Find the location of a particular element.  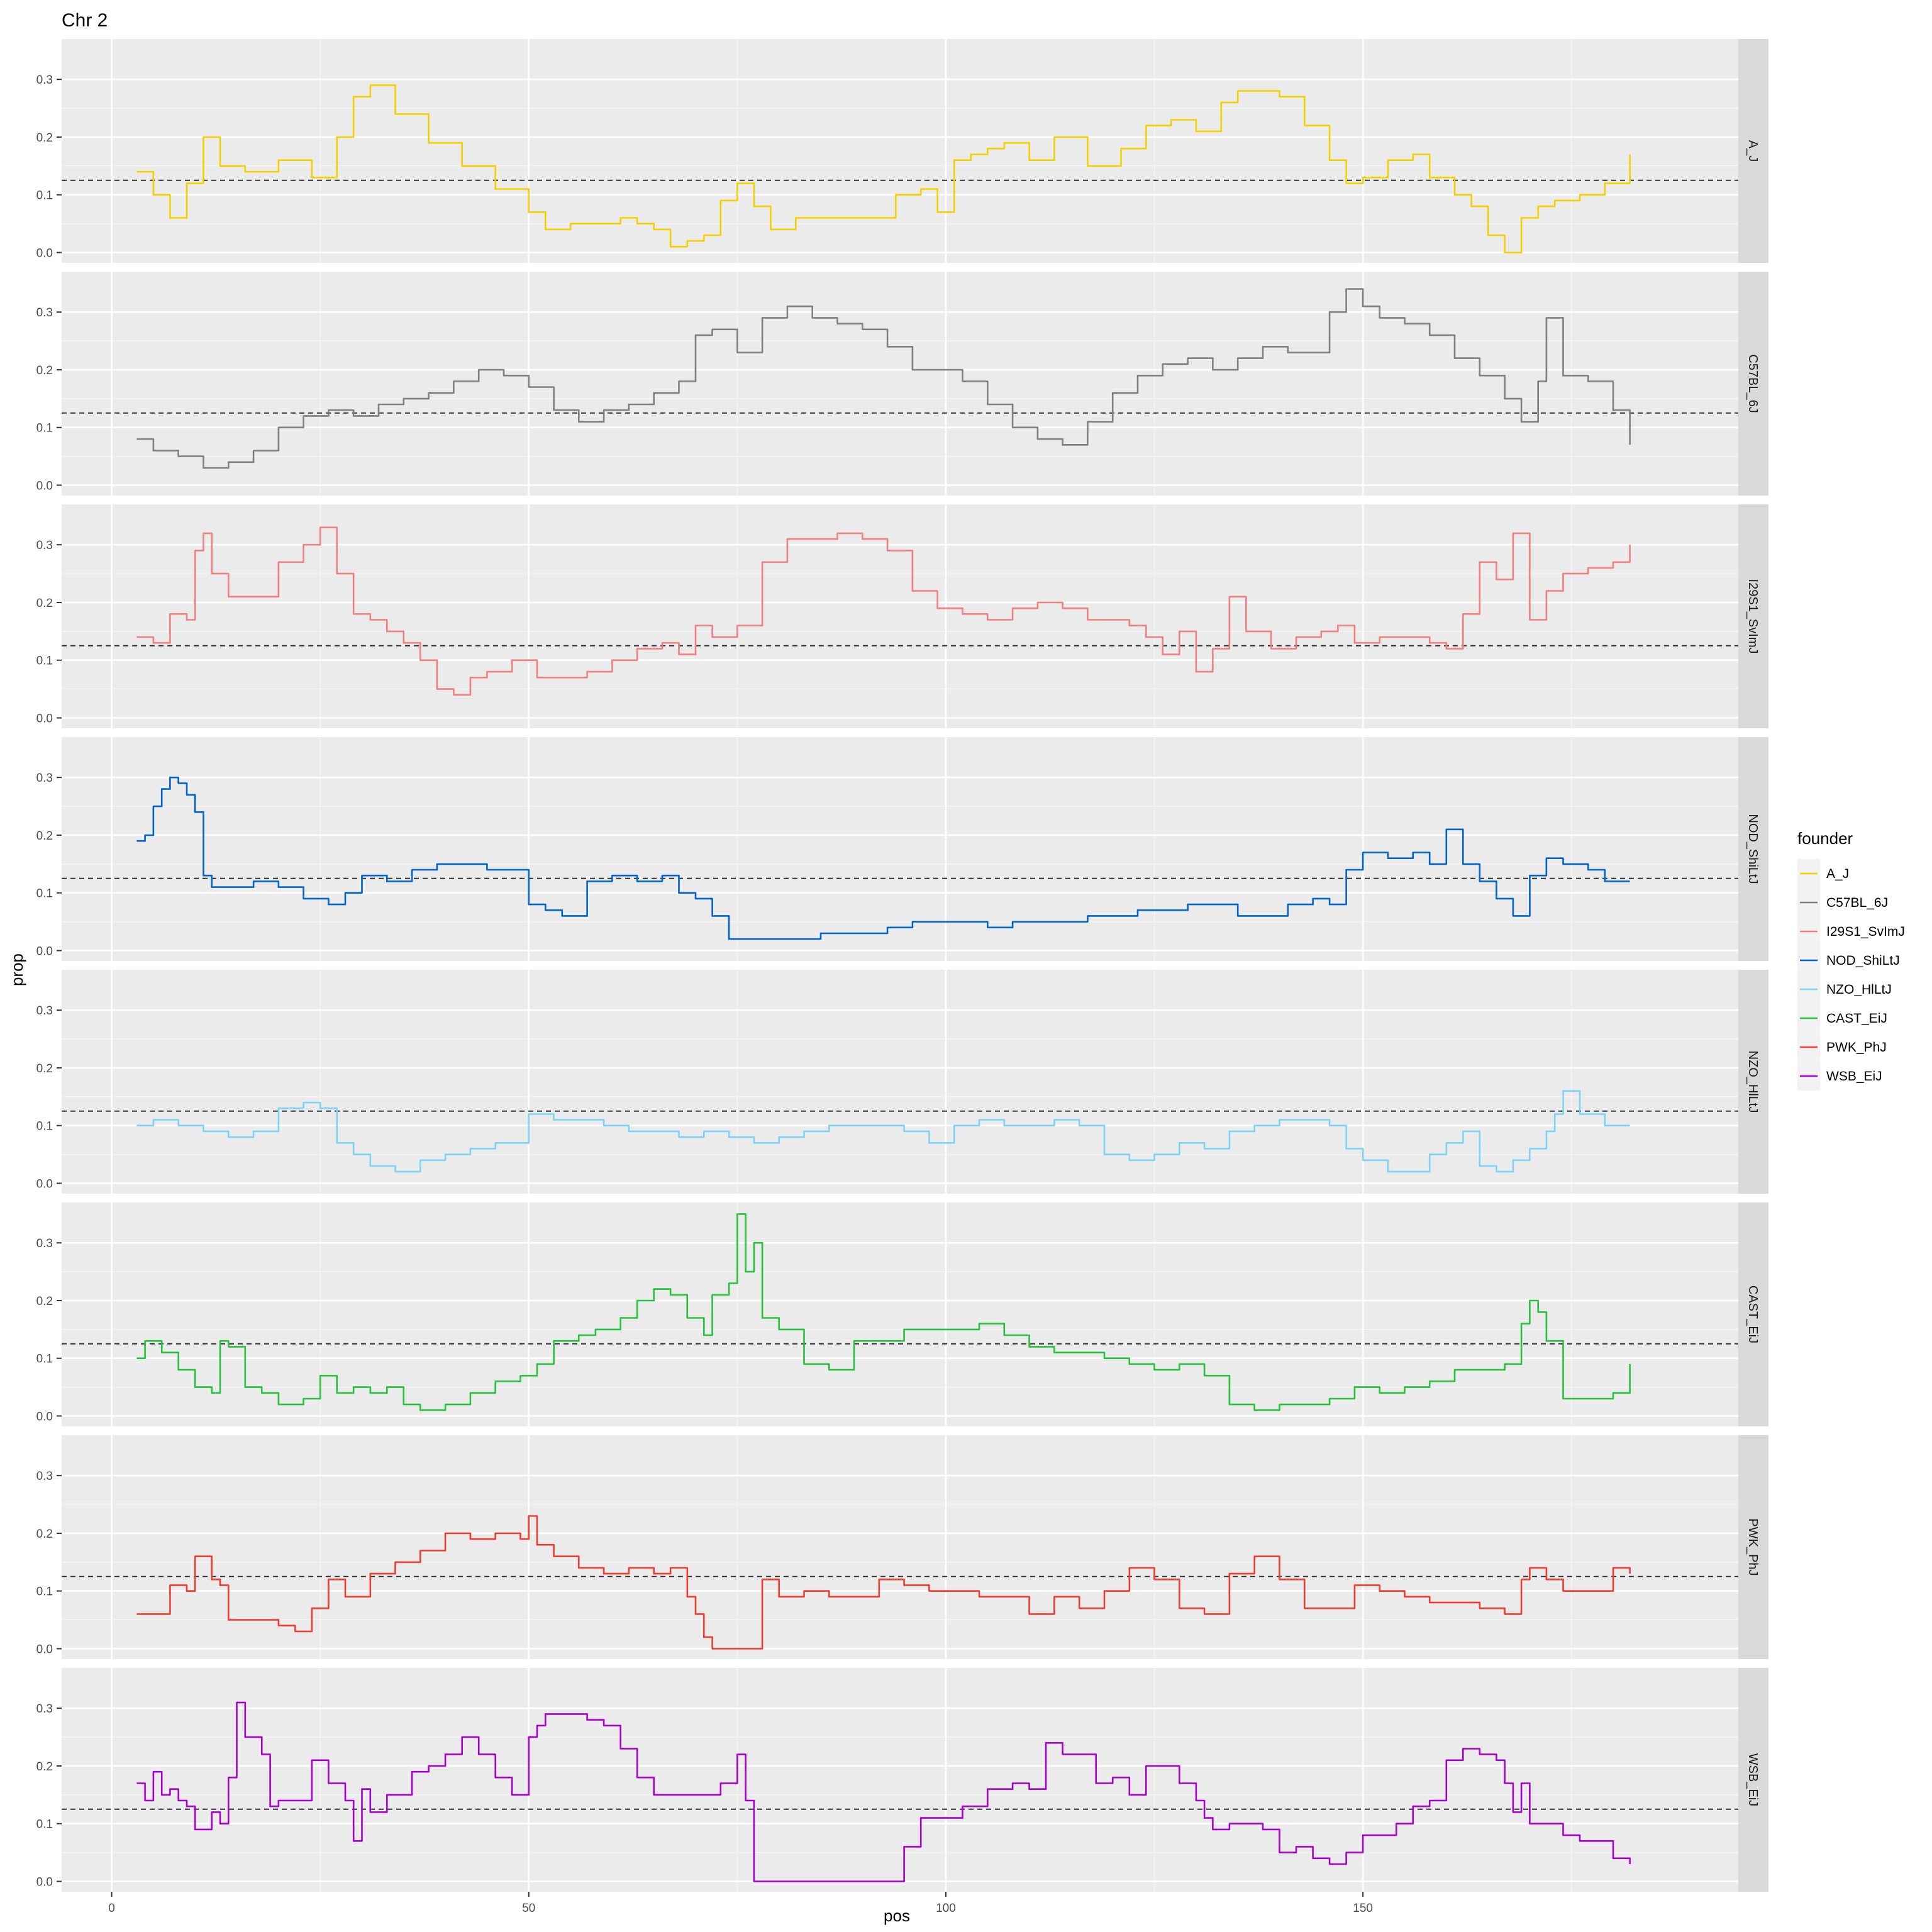

facet-panel: 0.0 0.1 0.2 0.3 PWK_PhJ is located at coordinates (902, 1547).